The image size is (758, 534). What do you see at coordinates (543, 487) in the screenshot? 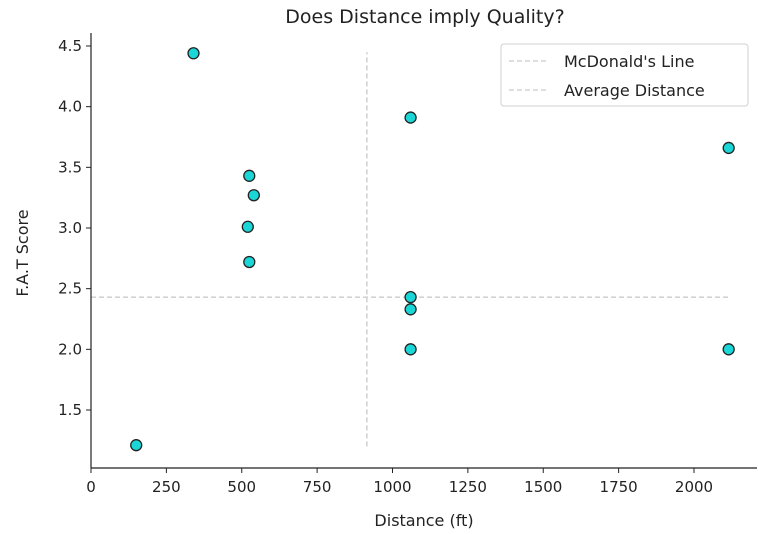
I see `x-tick-label: 1500` at bounding box center [543, 487].